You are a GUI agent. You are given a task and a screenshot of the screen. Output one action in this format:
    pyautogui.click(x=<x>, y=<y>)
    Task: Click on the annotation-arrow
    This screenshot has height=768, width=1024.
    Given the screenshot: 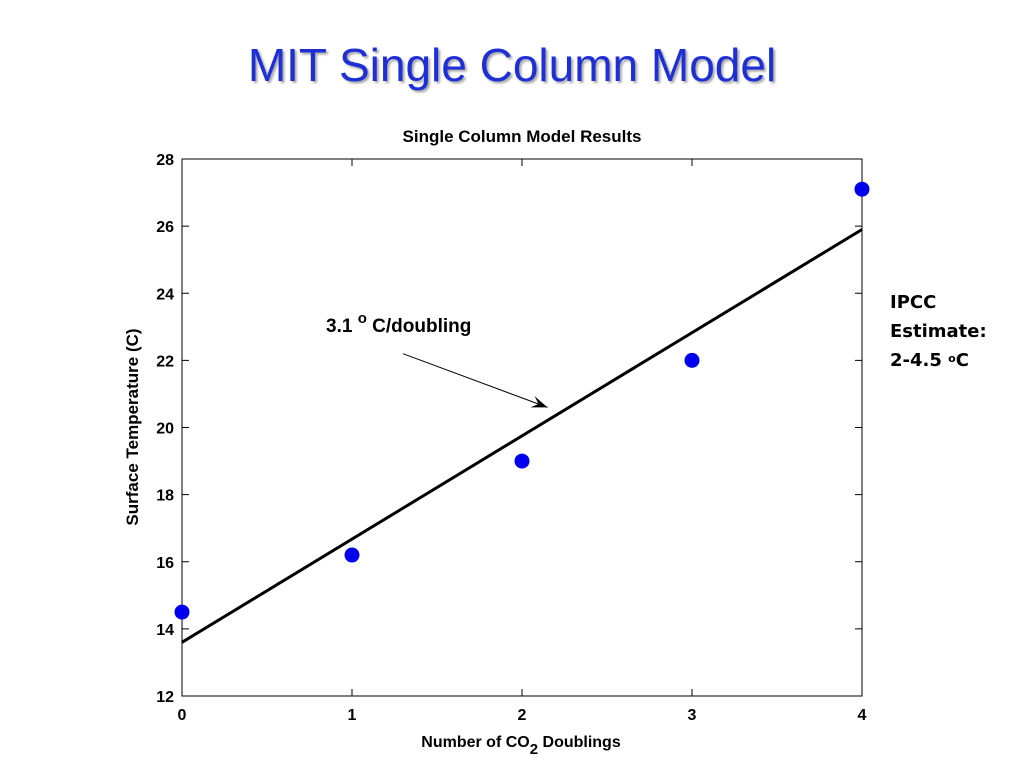 What is the action you would take?
    pyautogui.click(x=475, y=380)
    